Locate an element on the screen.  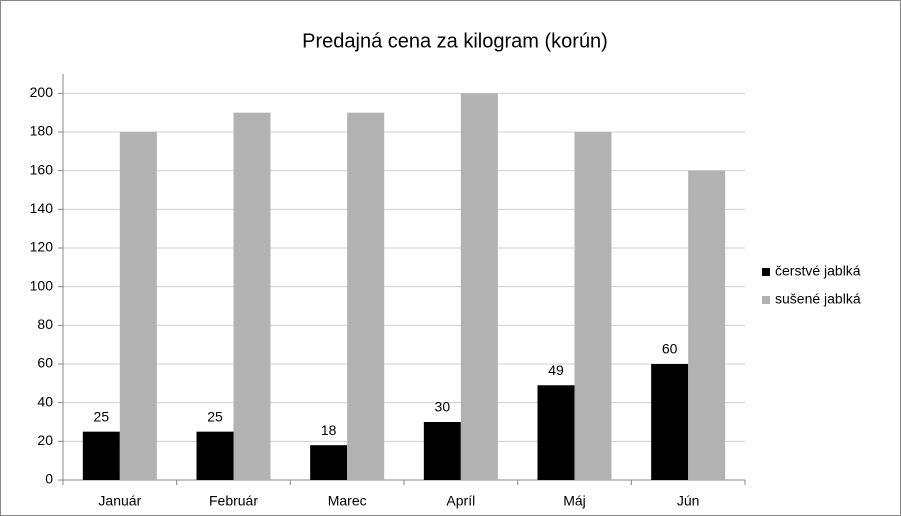
y-tick-label: 120 is located at coordinates (42, 247).